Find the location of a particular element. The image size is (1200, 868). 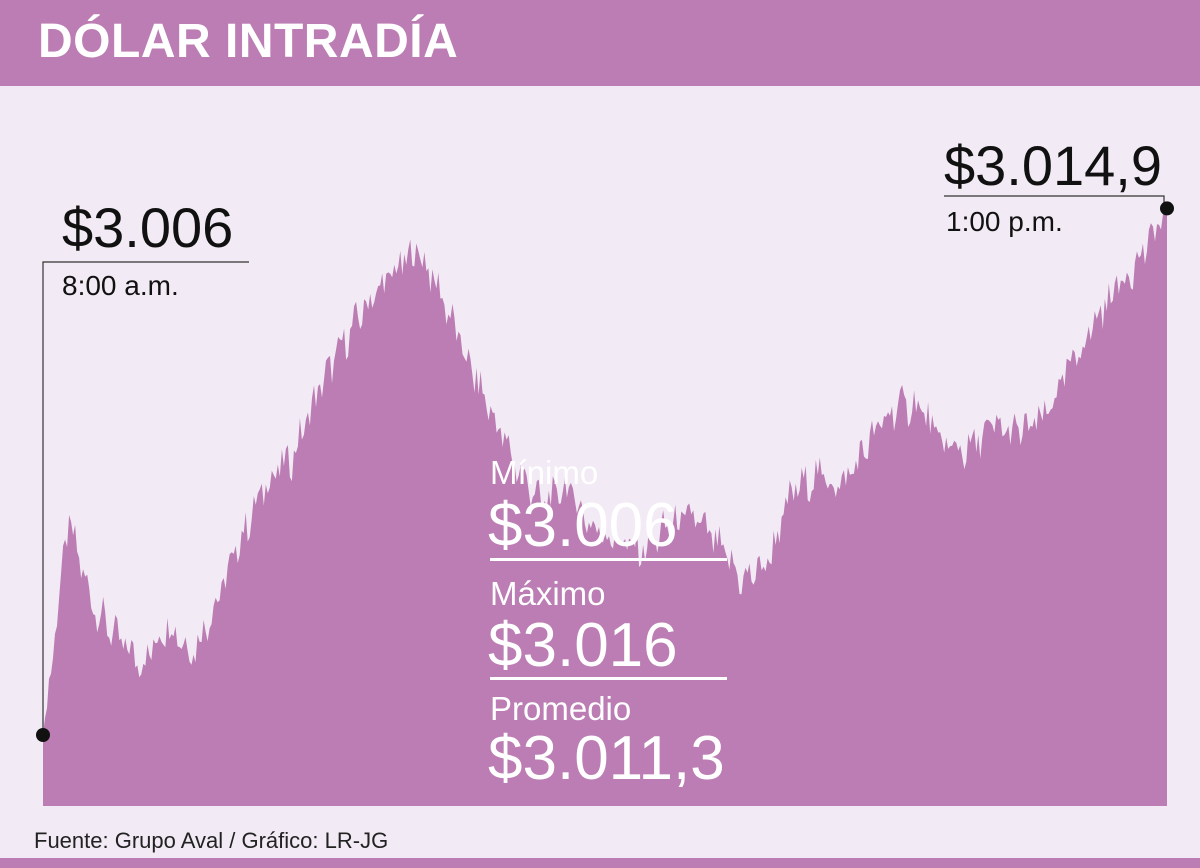

stat-min-value: $3.006 is located at coordinates (583, 525).